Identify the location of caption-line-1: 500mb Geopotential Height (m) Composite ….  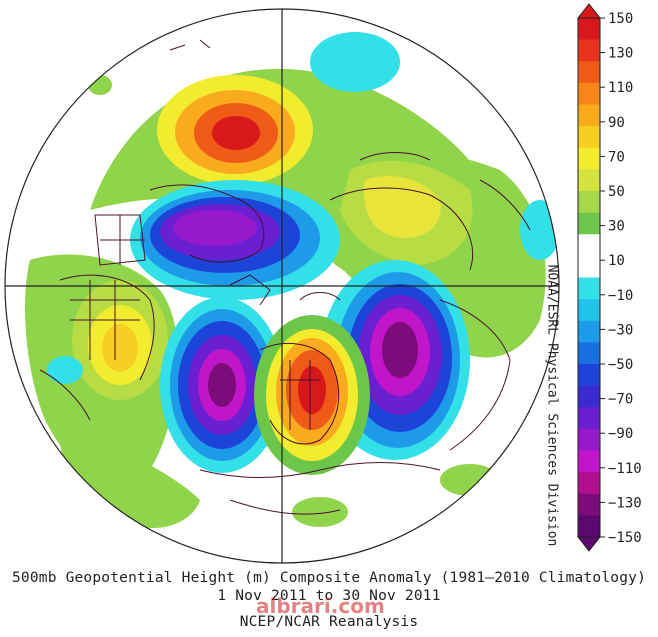
(328, 578).